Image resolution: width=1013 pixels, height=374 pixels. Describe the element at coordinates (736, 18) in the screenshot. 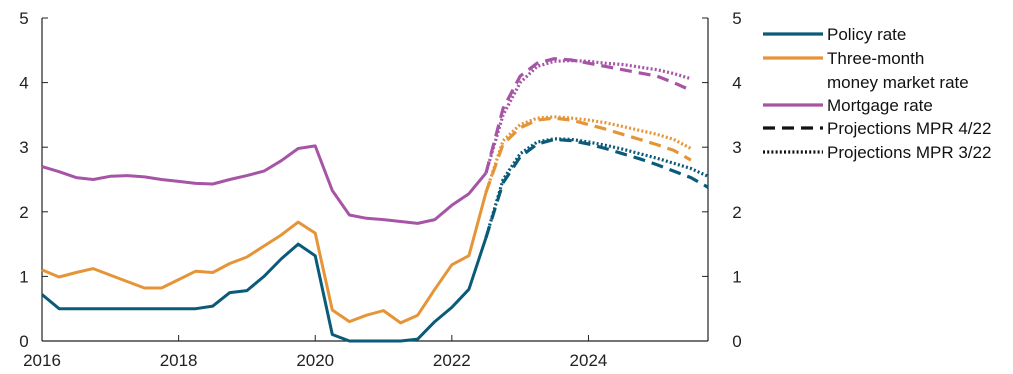

I see `right-y-tick-label: 5` at that location.